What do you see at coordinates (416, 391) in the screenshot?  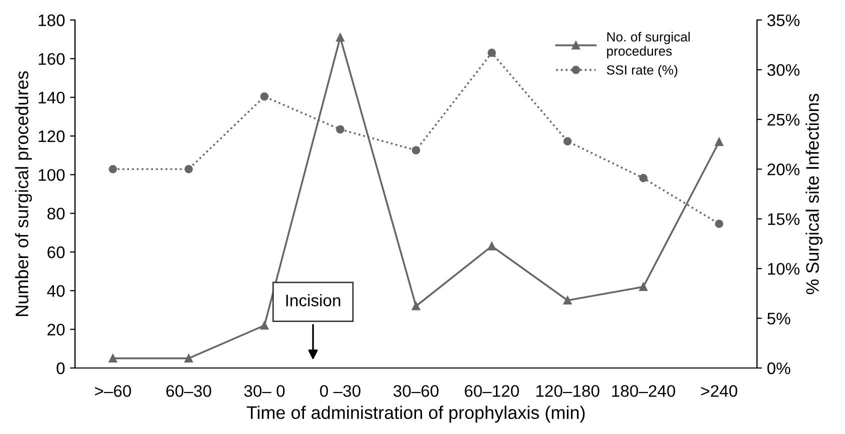 I see `x-tick-label: 30–60` at bounding box center [416, 391].